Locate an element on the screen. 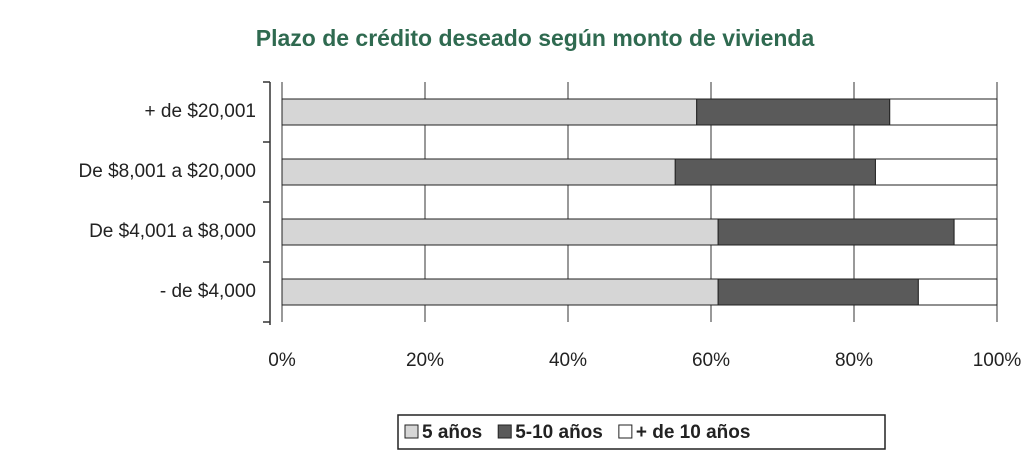 The image size is (1034, 451). x-tick-label: 100% is located at coordinates (997, 360).